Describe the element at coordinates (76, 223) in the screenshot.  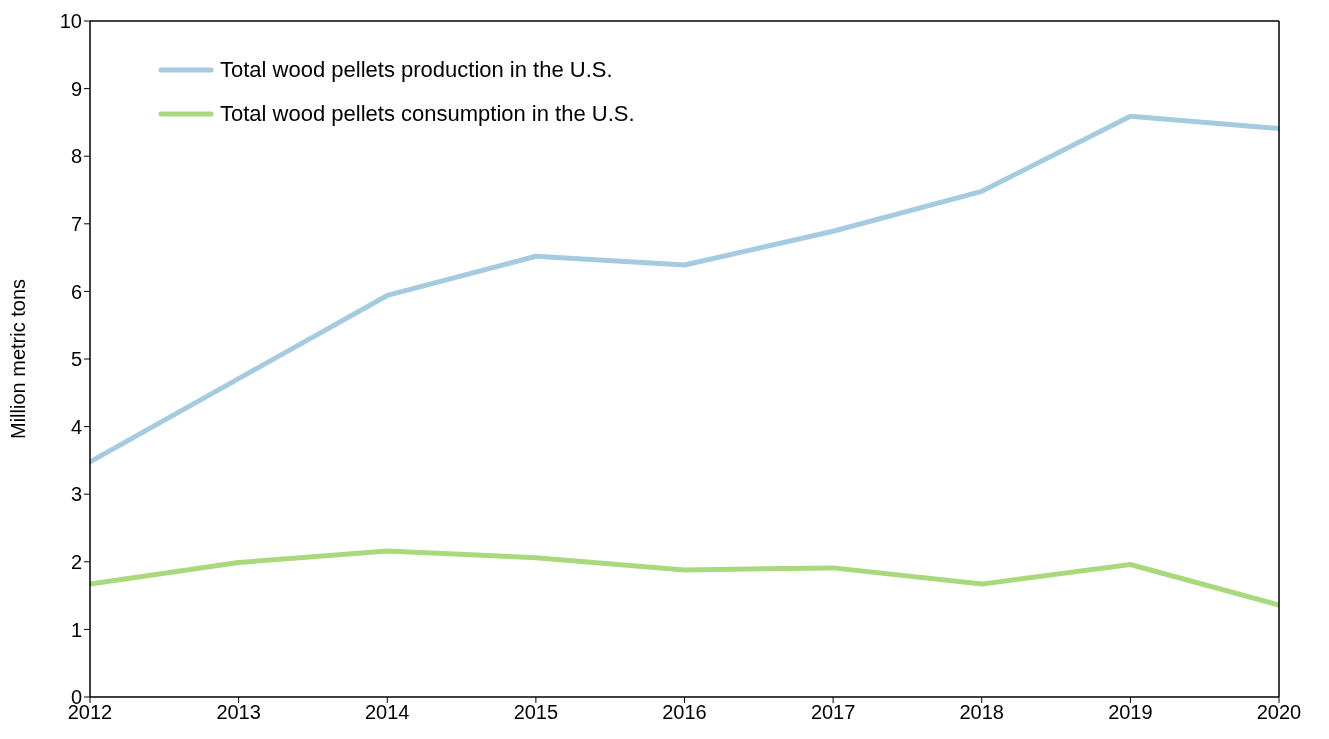
I see `y-tick-label: 7` at that location.